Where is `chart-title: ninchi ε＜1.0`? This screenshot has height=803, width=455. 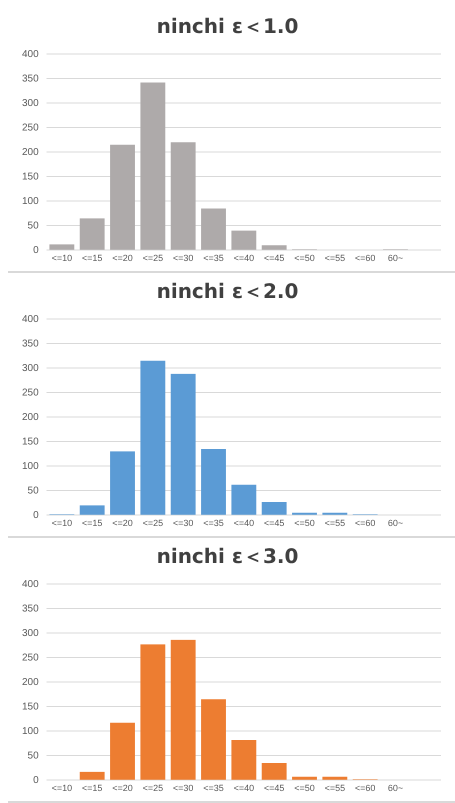
chart-title: ninchi ε＜1.0 is located at coordinates (227, 26).